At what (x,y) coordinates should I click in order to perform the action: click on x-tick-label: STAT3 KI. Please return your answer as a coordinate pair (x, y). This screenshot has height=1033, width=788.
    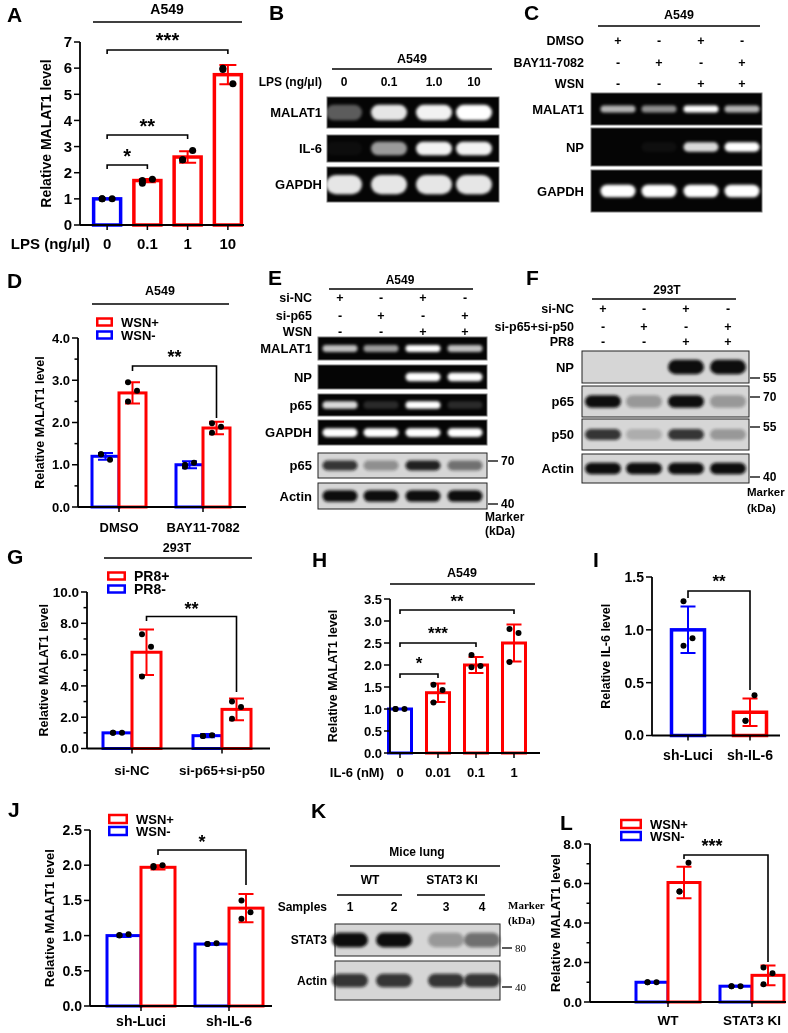
    Looking at the image, I should click on (752, 1020).